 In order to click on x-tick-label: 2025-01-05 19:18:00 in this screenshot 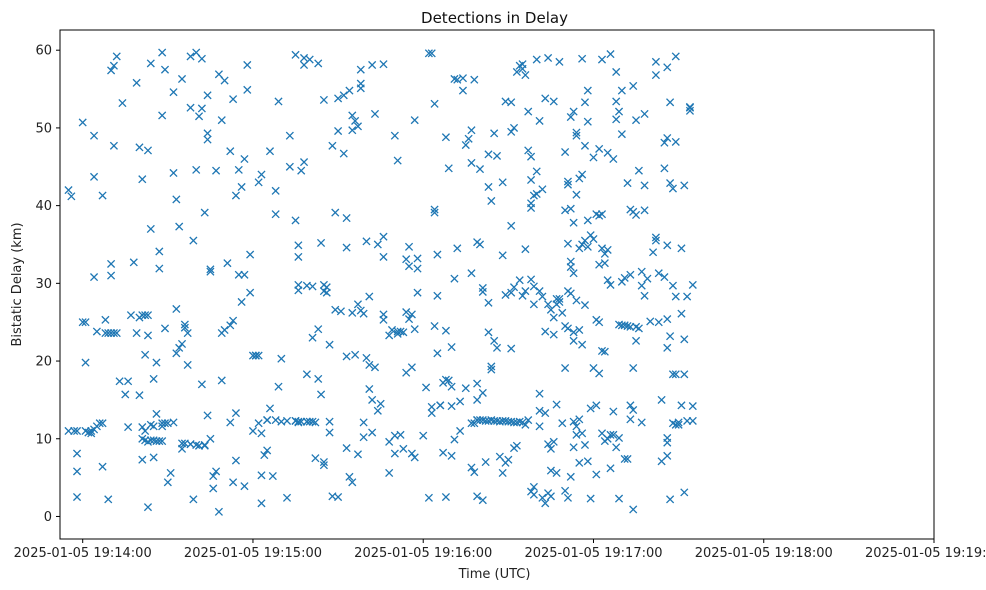, I will do `click(764, 553)`.